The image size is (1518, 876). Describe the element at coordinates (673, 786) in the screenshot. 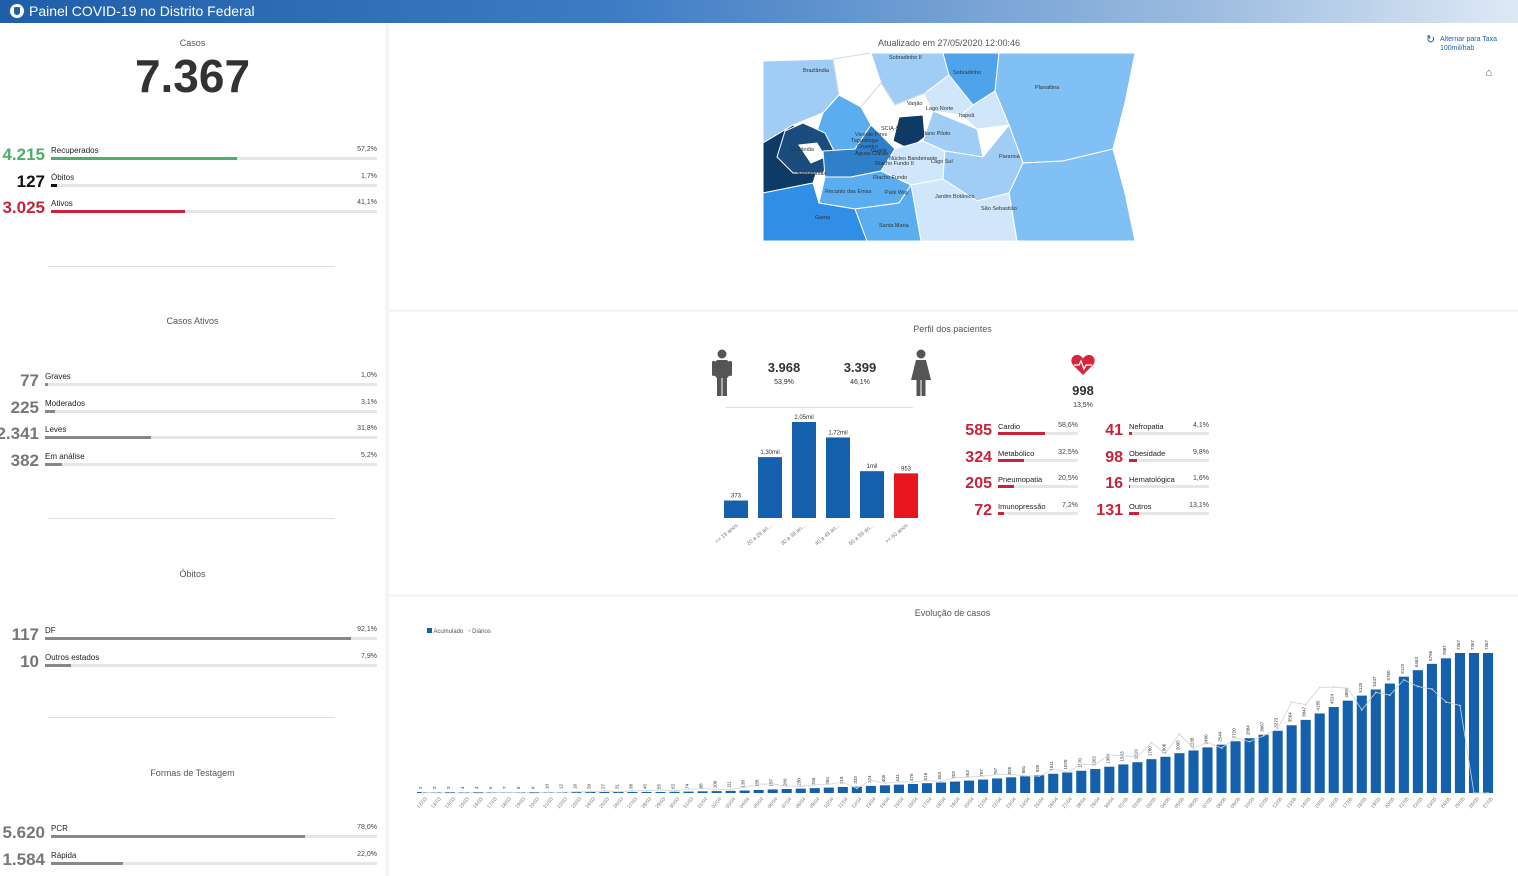

I see `acumulado-value-label: 62` at that location.